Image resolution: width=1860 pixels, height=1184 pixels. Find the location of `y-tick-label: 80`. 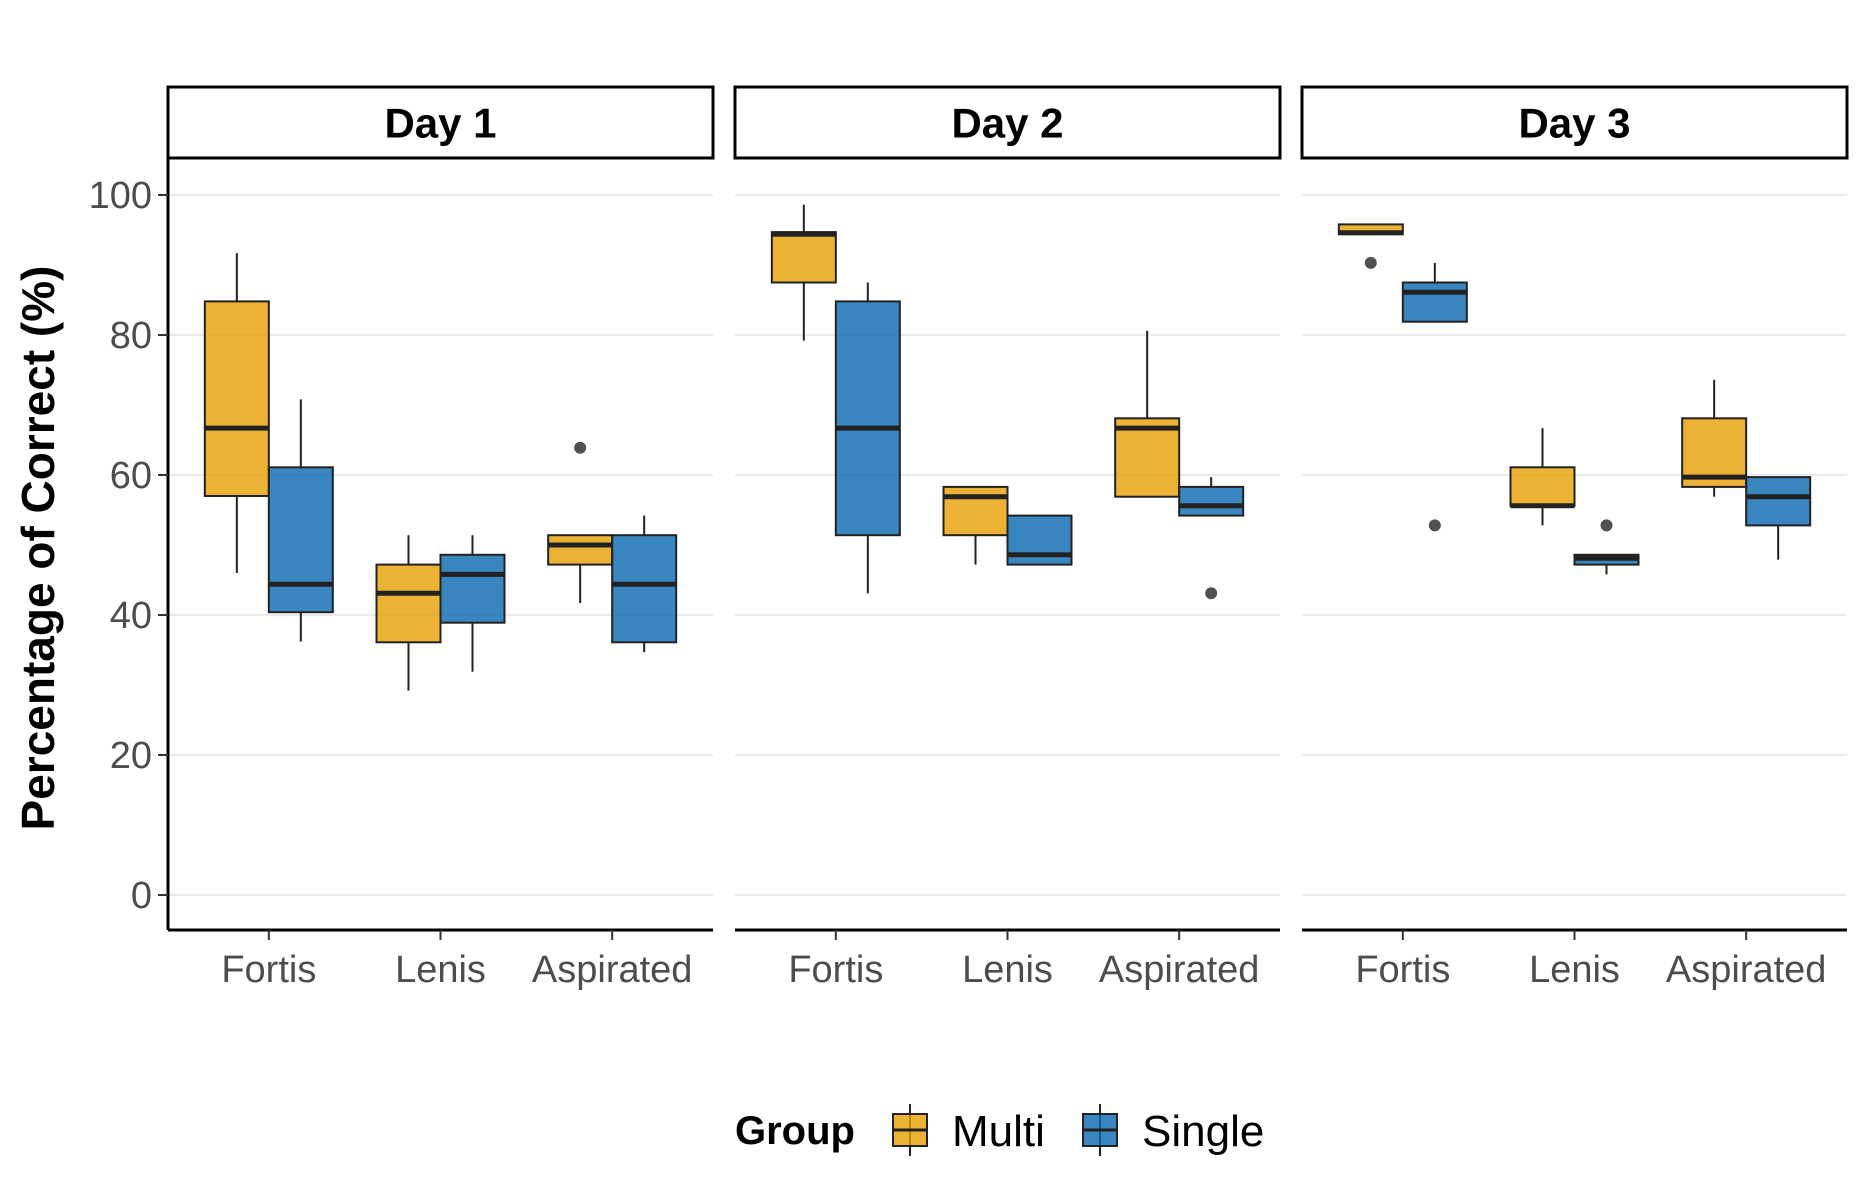

y-tick-label: 80 is located at coordinates (131, 336).